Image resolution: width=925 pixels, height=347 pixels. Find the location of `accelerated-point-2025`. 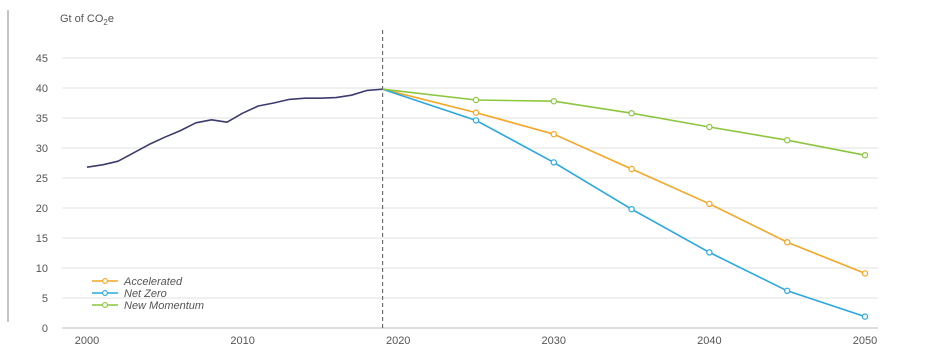

accelerated-point-2025 is located at coordinates (476, 112).